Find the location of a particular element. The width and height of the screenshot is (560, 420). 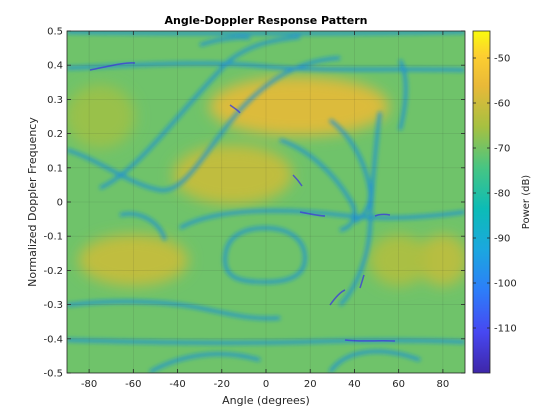

colorbar-tick-label: -110 is located at coordinates (505, 329).